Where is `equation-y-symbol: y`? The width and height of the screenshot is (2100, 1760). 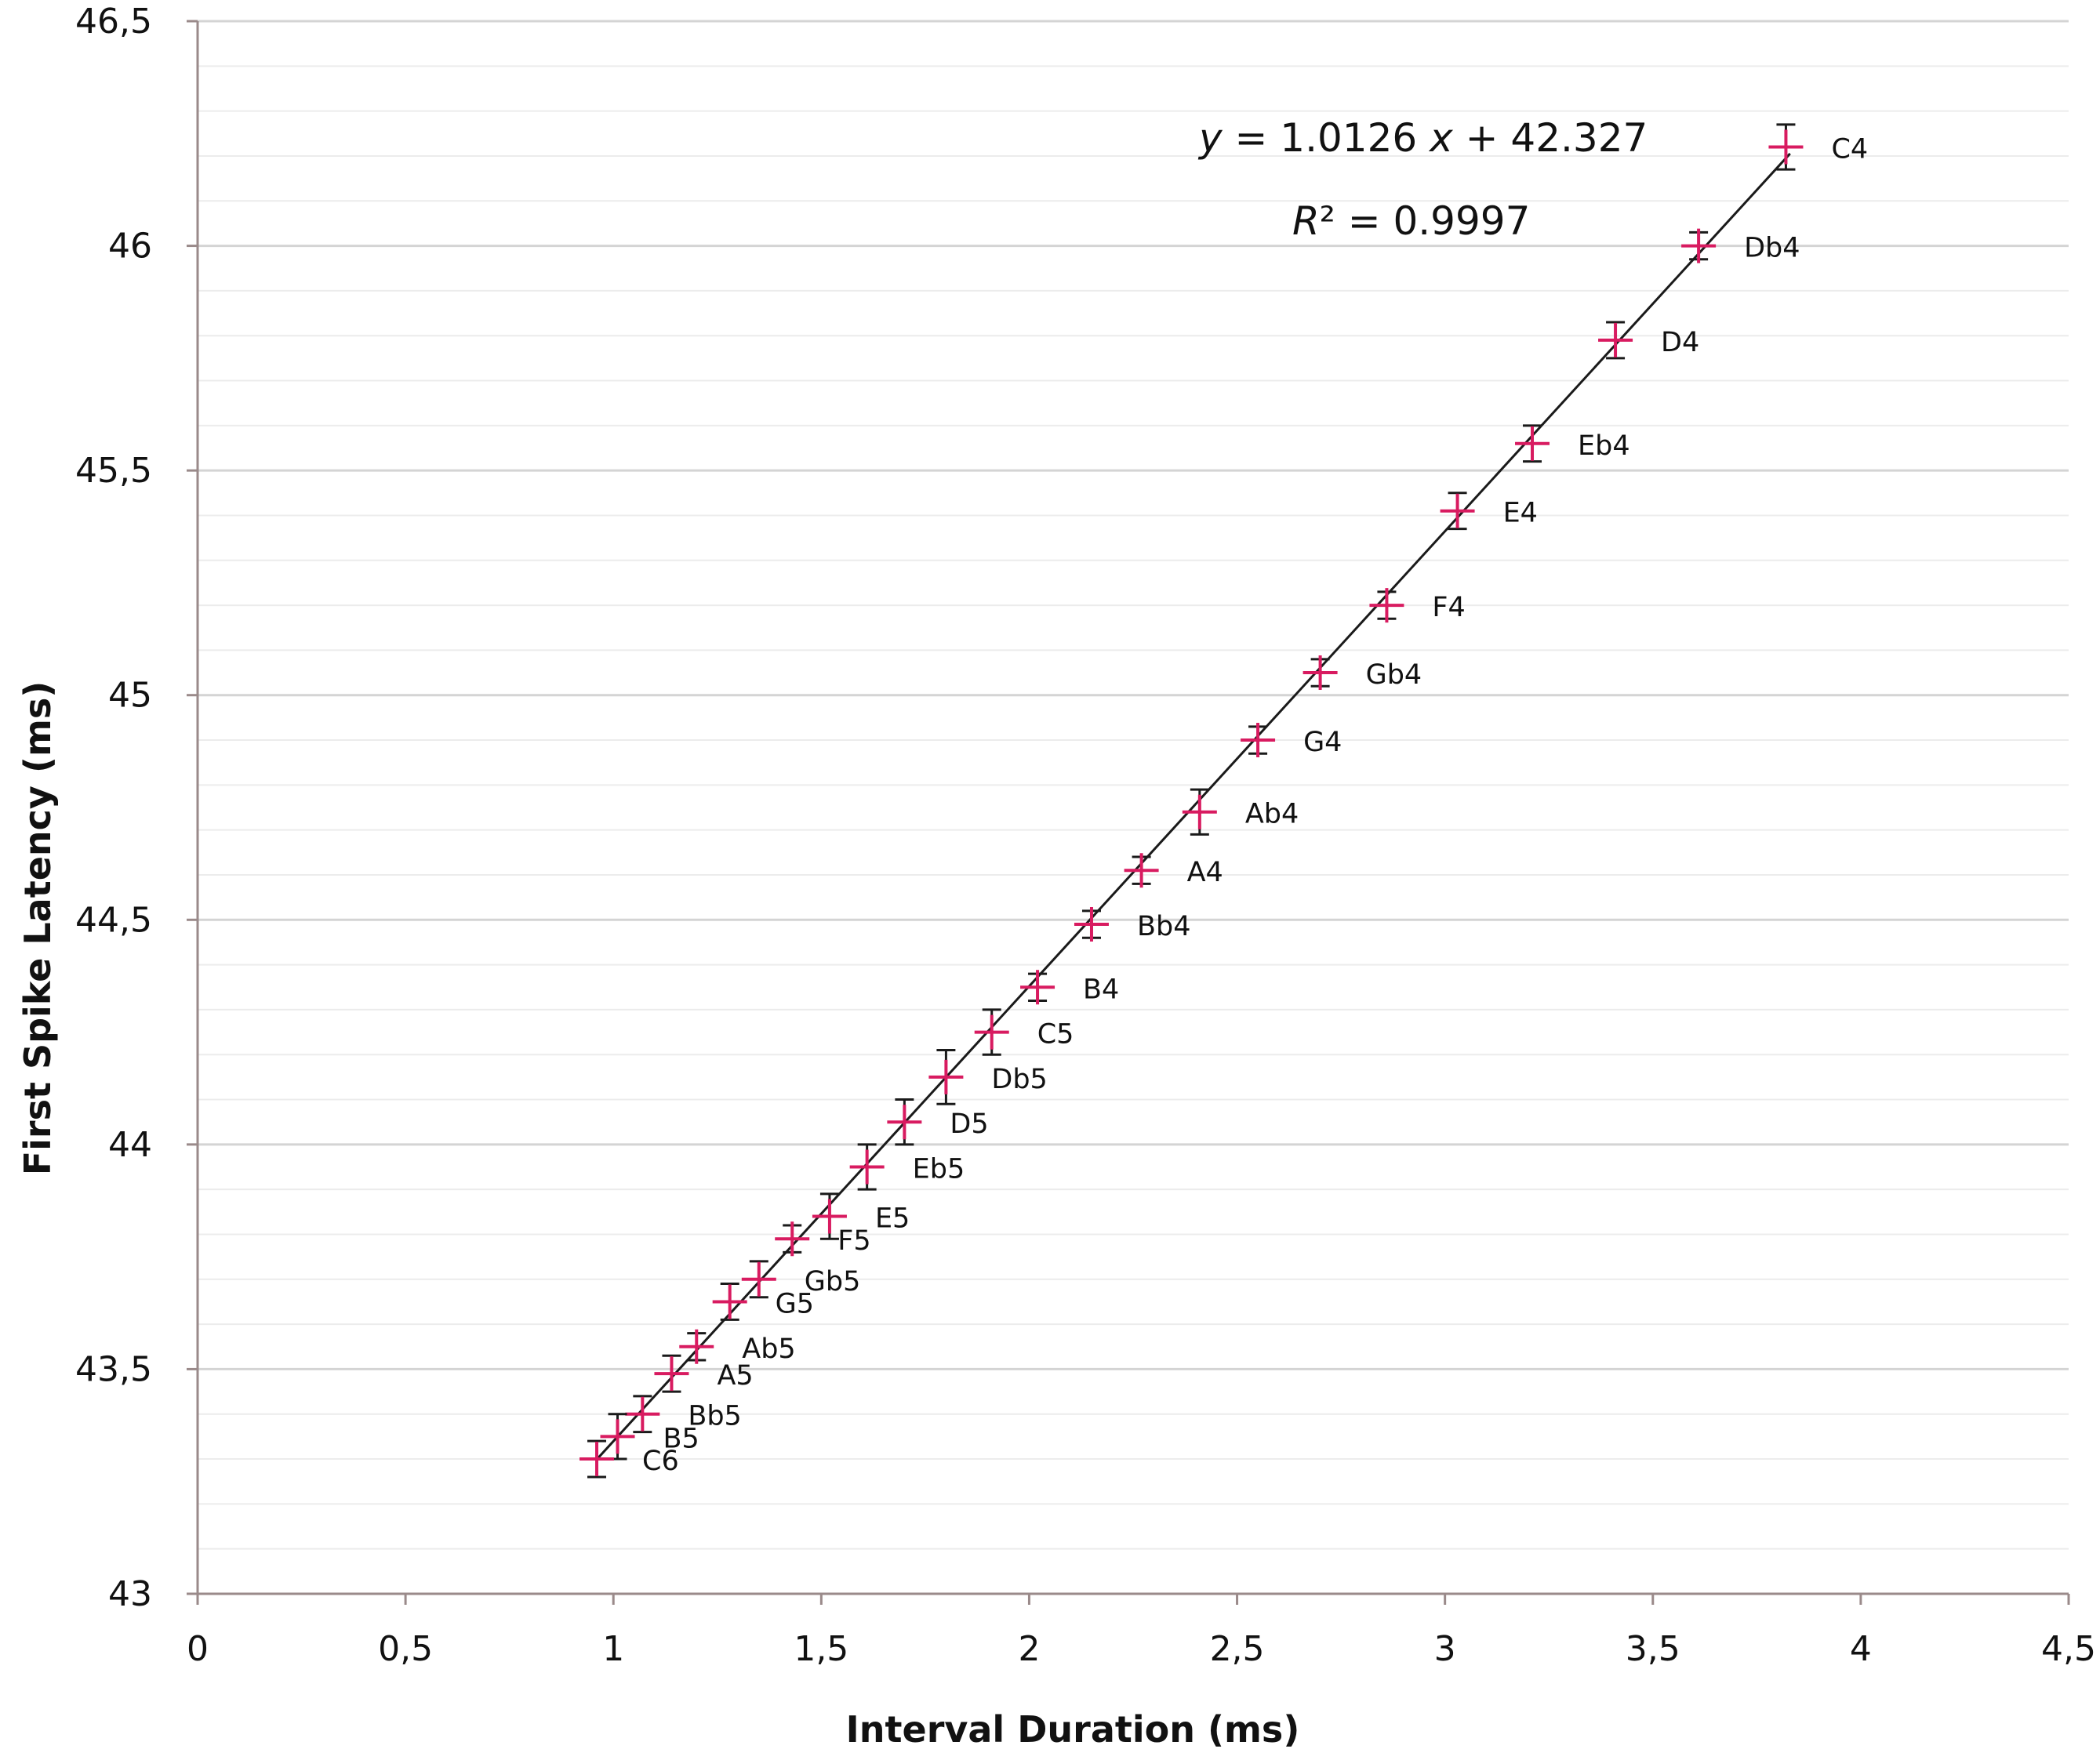
equation-y-symbol: y is located at coordinates (1210, 138).